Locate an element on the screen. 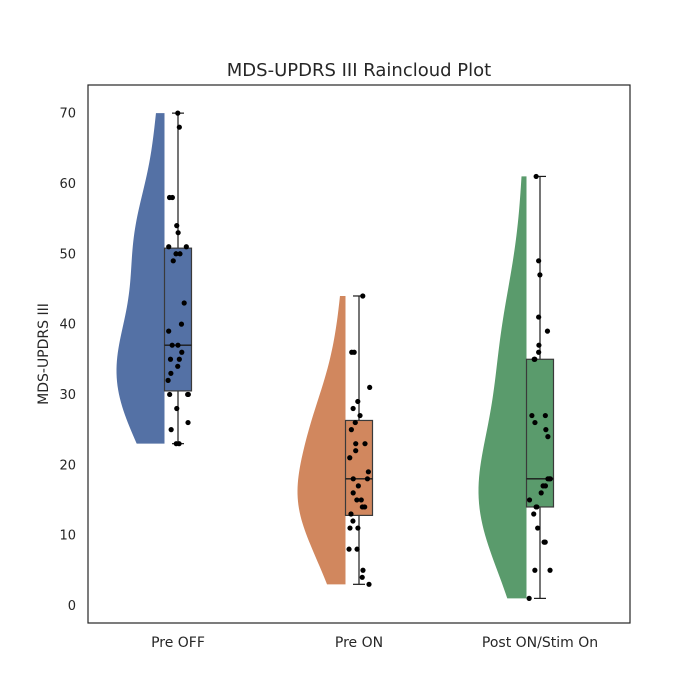 The width and height of the screenshot is (700, 700). y-tick-label: 20 is located at coordinates (67, 465).